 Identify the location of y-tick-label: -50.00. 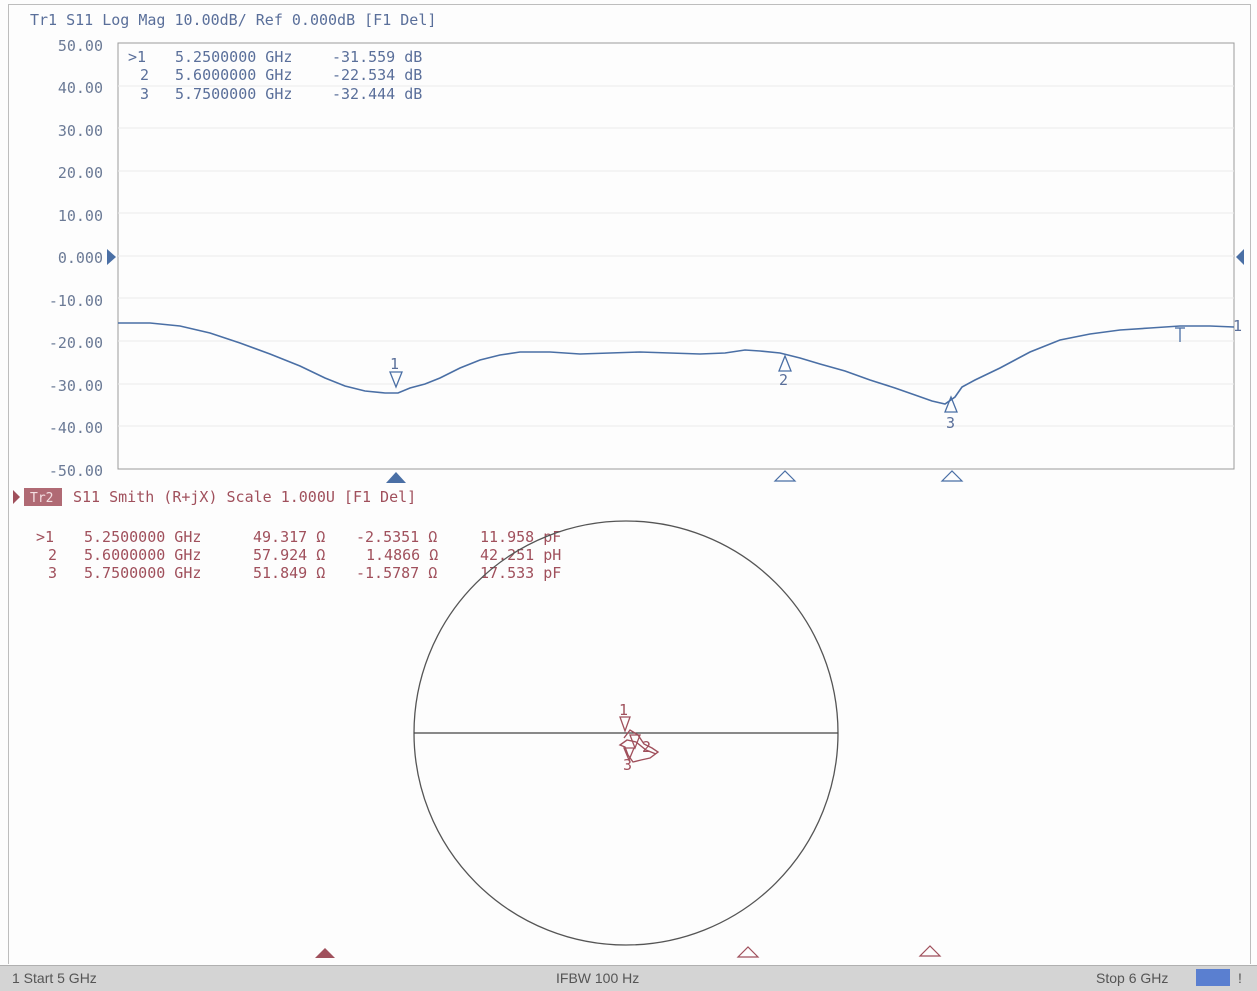
(76, 471).